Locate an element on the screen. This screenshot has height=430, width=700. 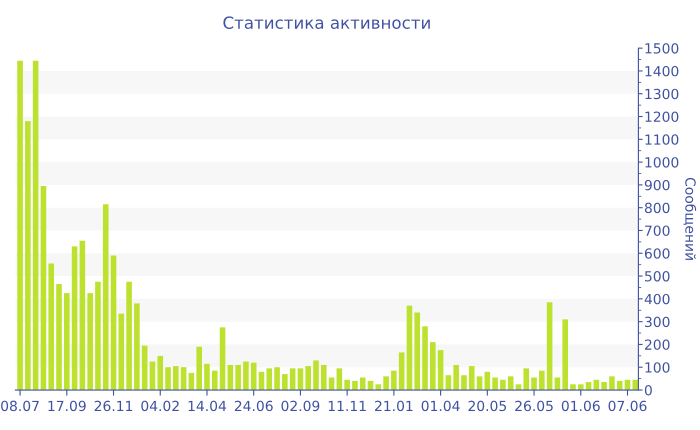
y-tick-label: 300 is located at coordinates (657, 322).